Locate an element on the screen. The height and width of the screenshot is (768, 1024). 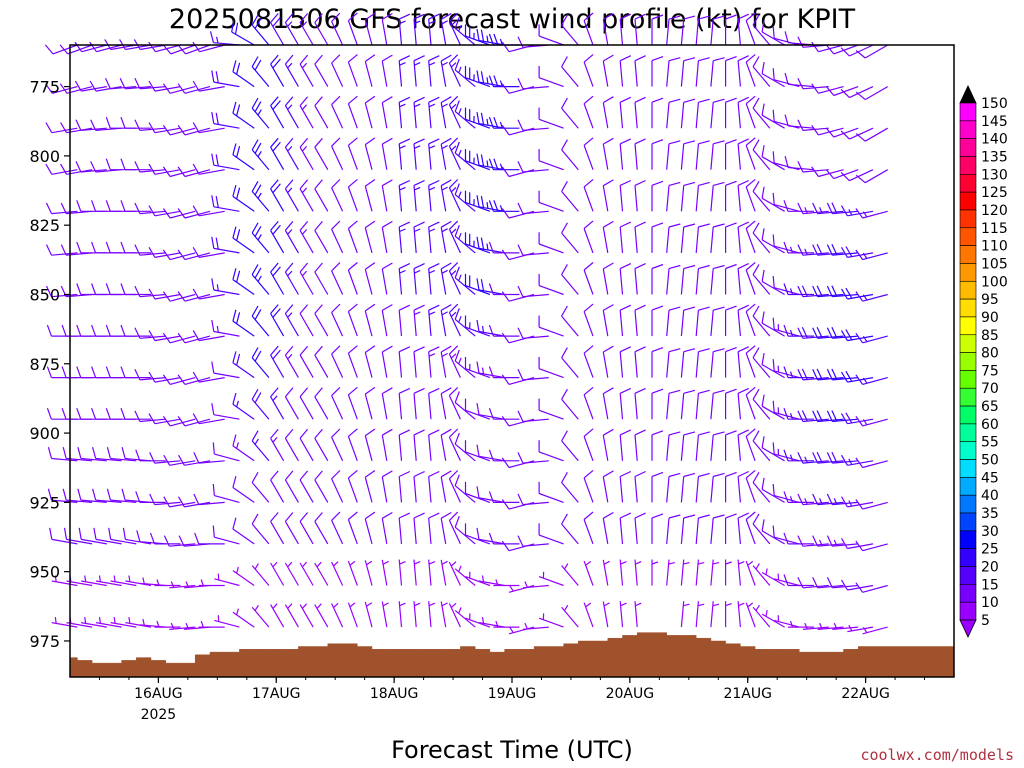
x-tick-sublabel: 2025 is located at coordinates (159, 715).